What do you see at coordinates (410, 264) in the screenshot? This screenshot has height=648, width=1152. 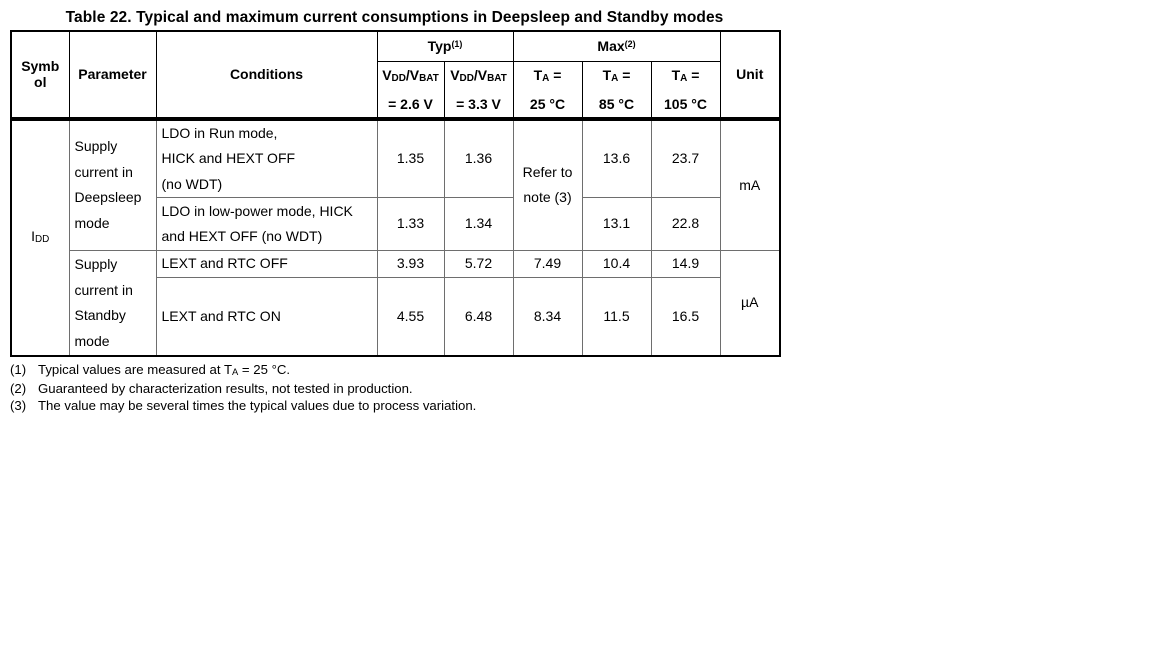 I see `cell-typ26-row3: 3.93` at bounding box center [410, 264].